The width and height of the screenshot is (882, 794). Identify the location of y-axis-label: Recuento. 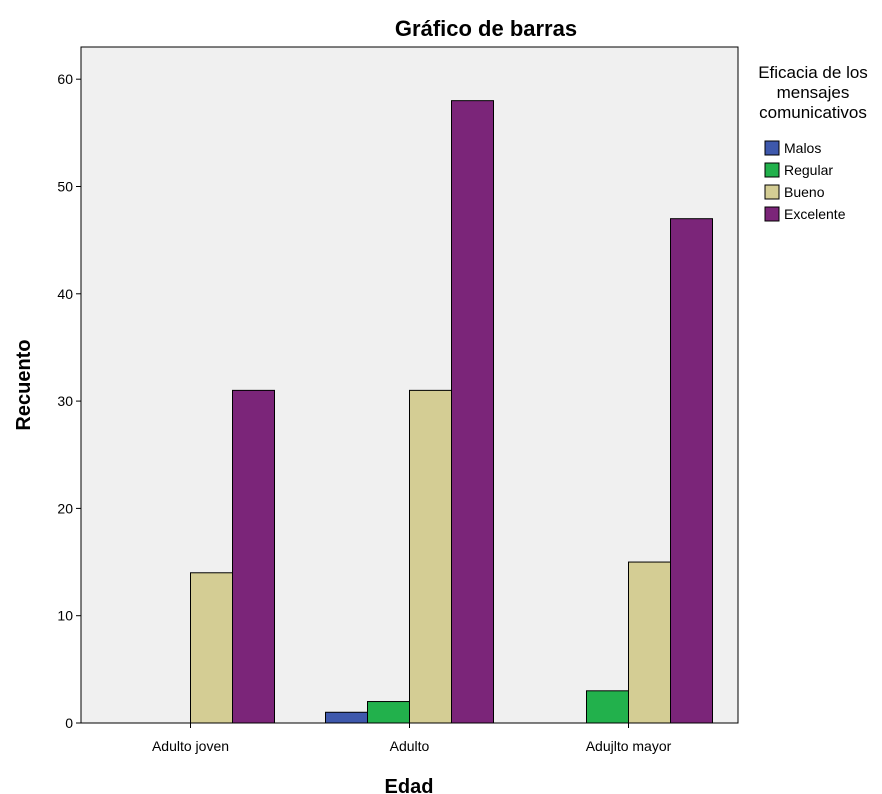
(24, 384).